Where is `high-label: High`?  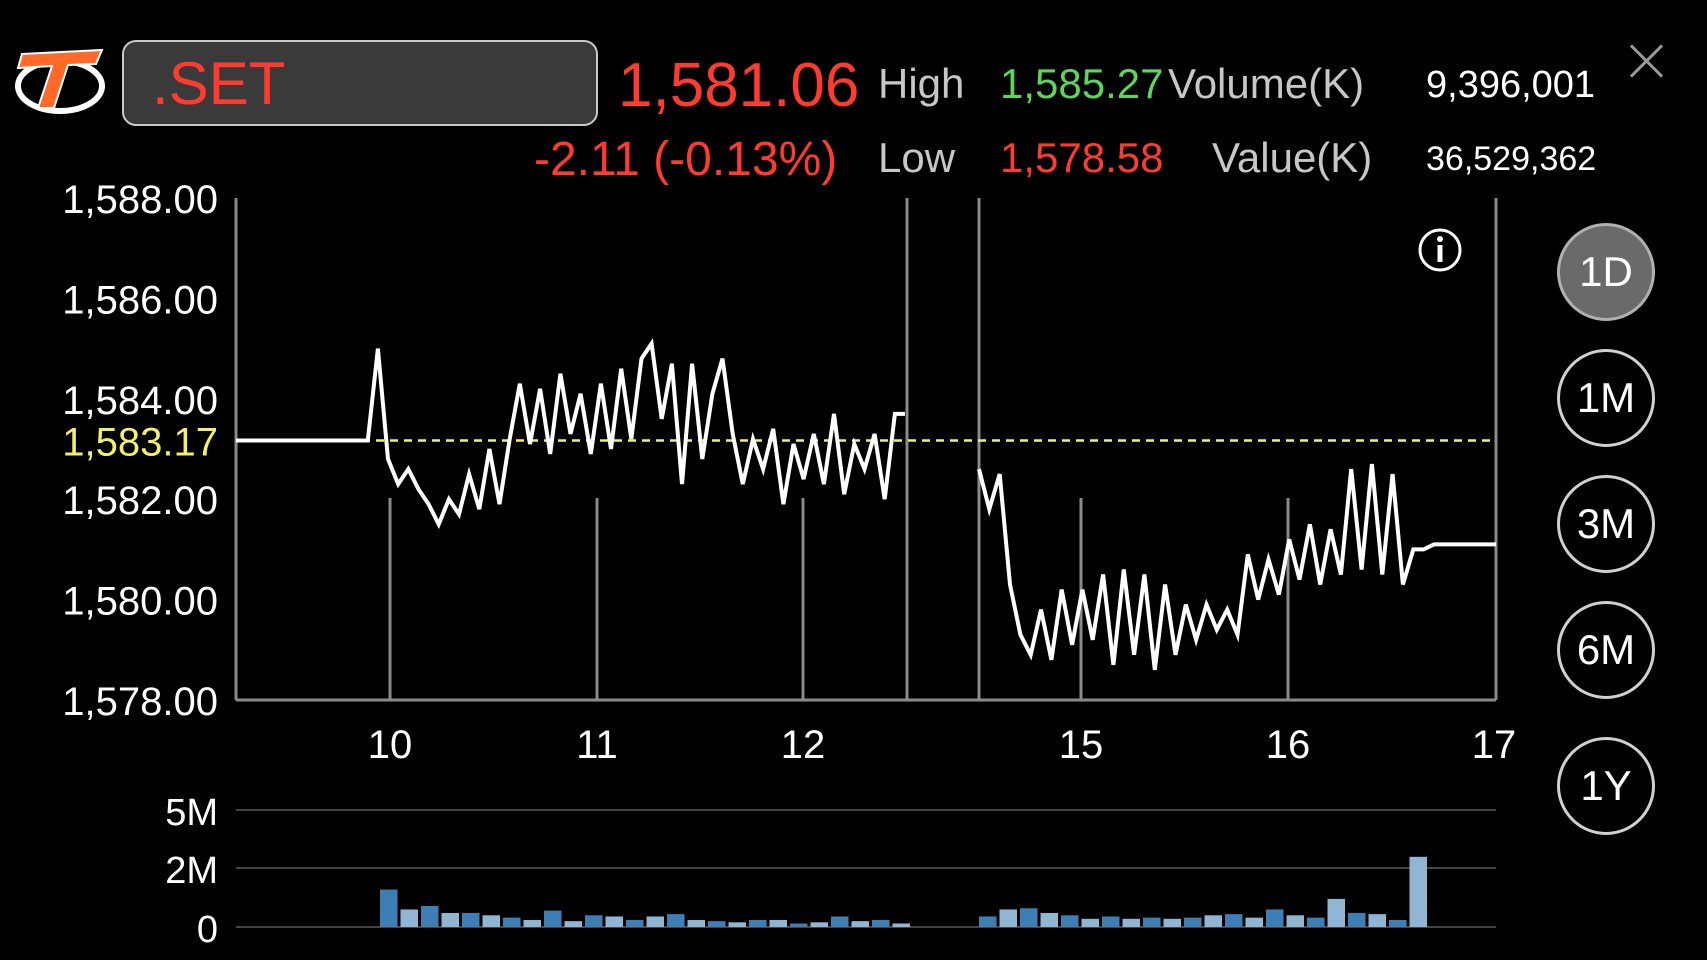
high-label: High is located at coordinates (921, 83).